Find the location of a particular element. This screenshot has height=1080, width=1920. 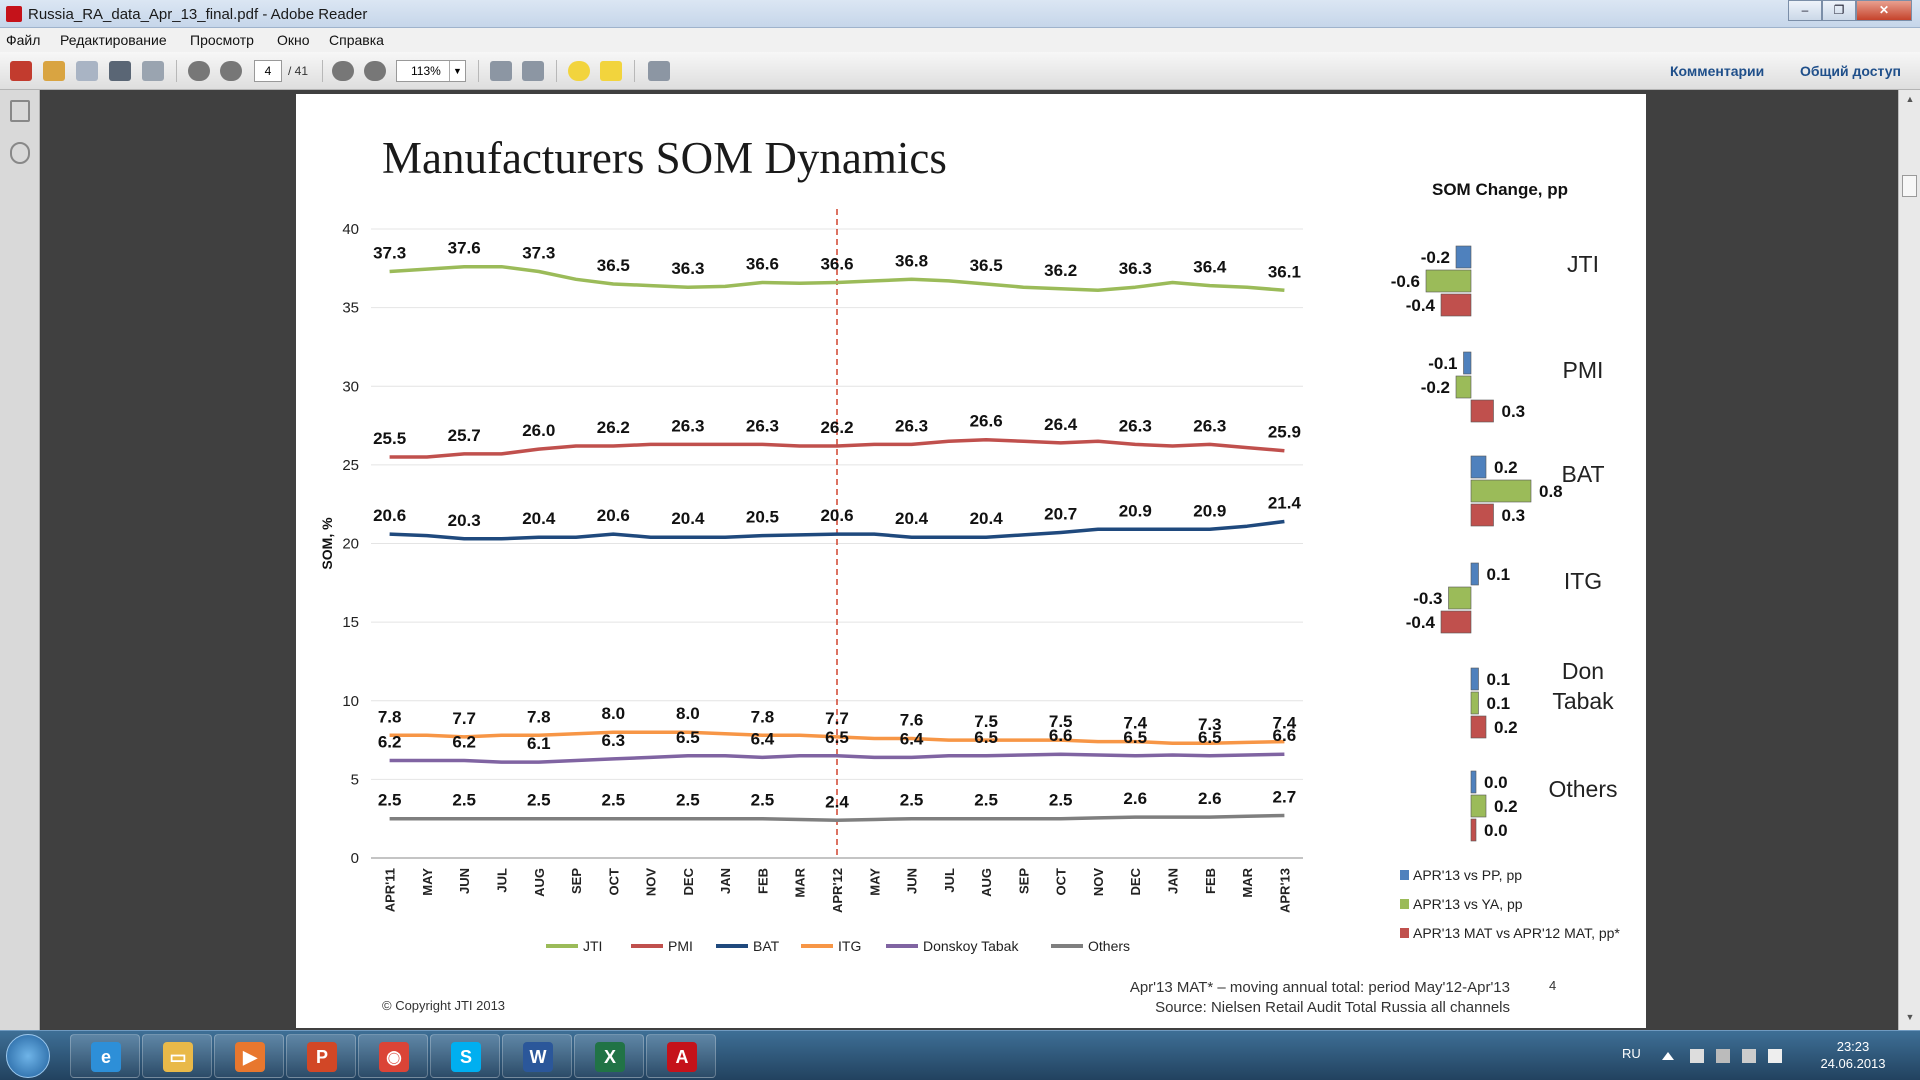

start-button is located at coordinates (28, 1056).